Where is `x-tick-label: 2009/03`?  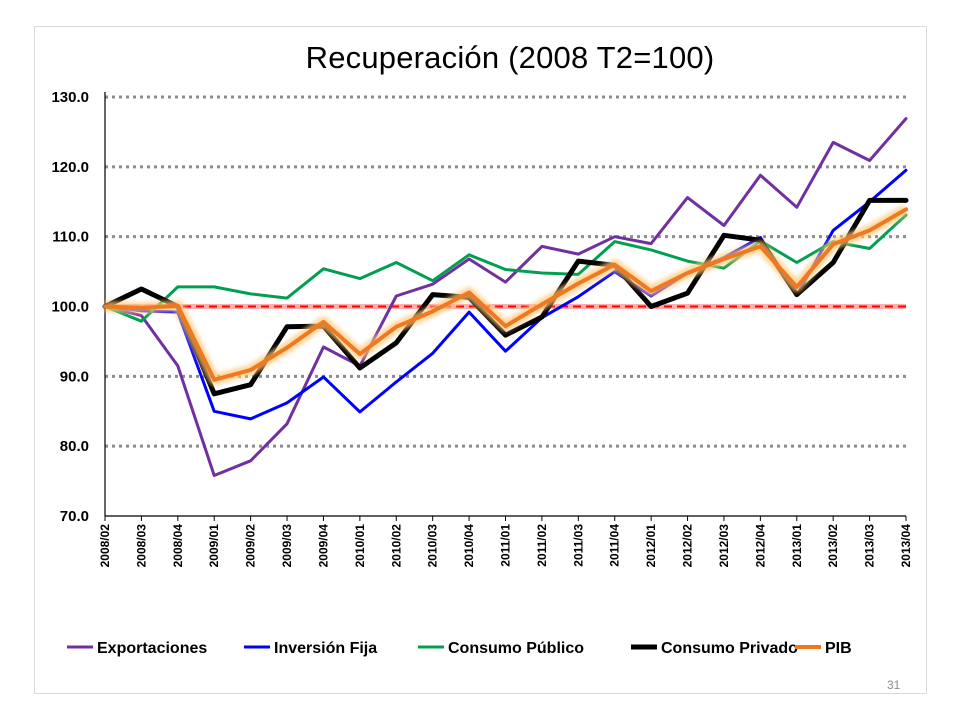 x-tick-label: 2009/03 is located at coordinates (287, 546).